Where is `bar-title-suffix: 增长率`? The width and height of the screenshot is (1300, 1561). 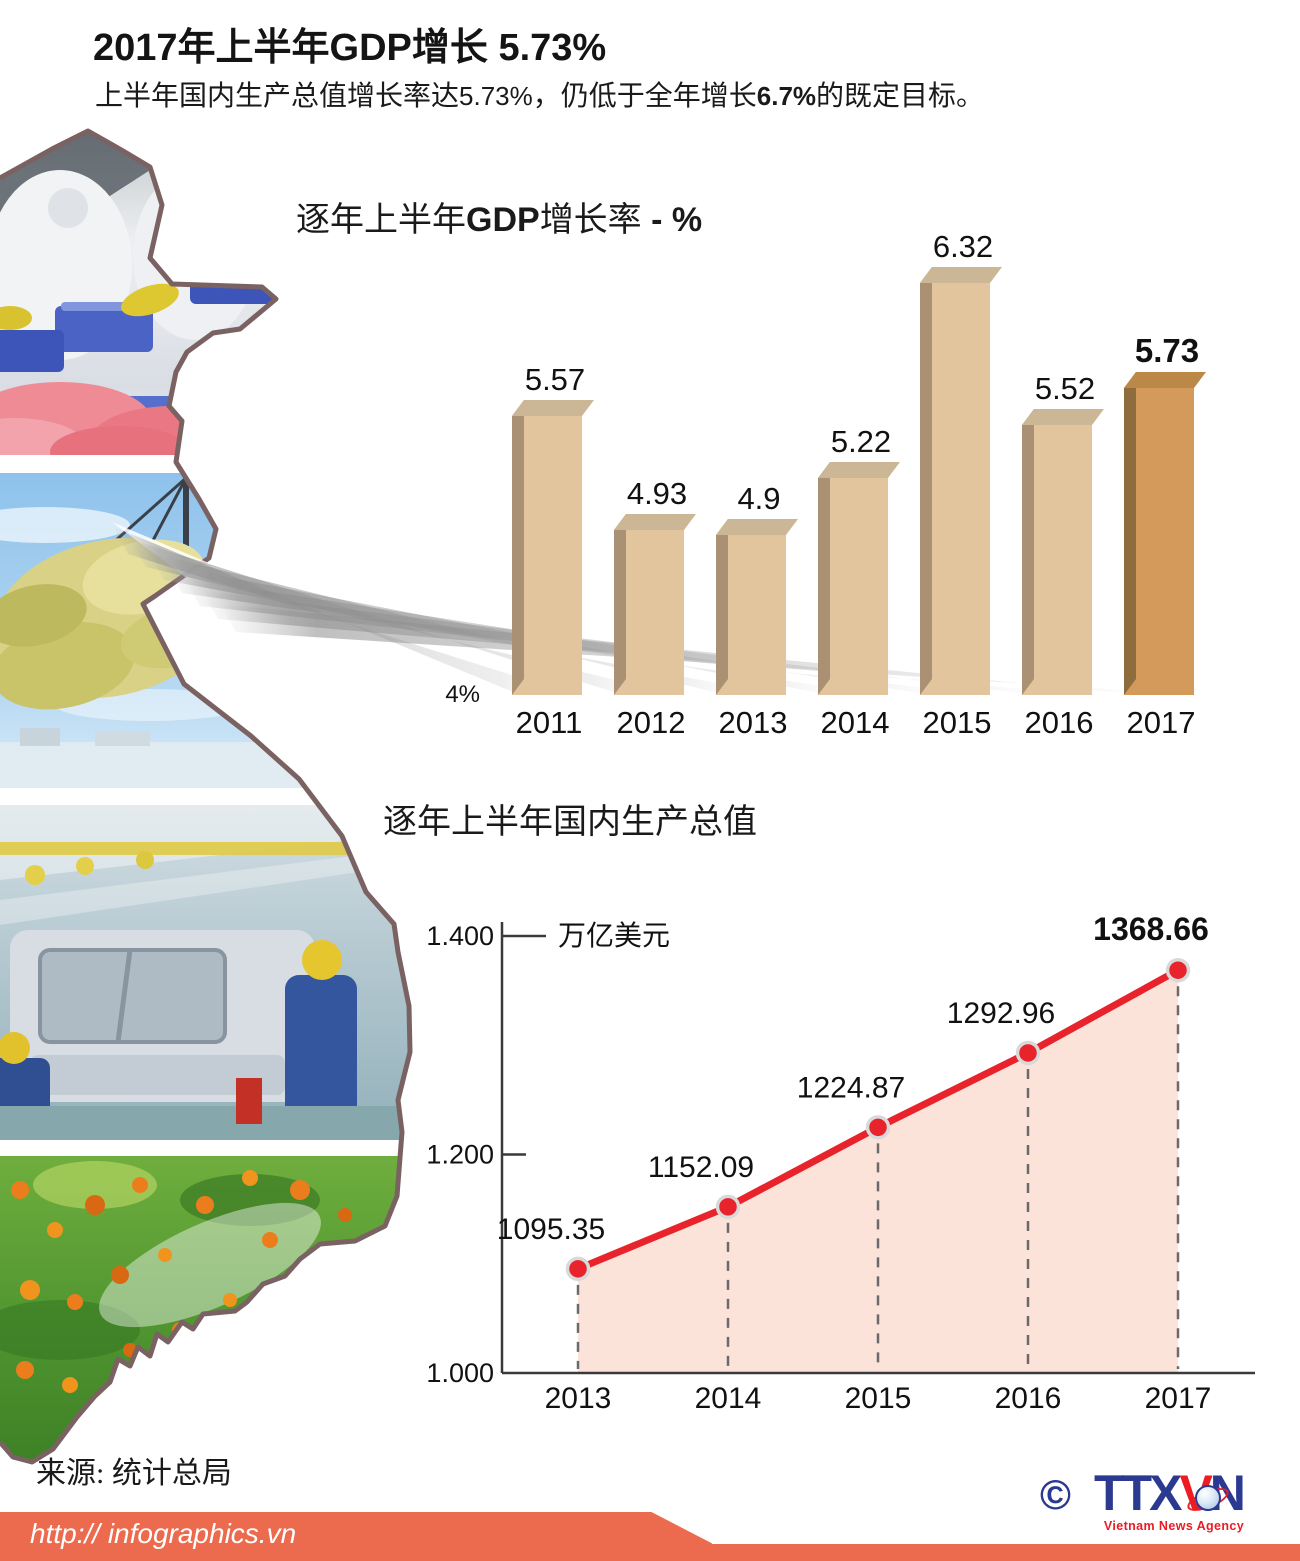
bar-title-suffix: 增长率 is located at coordinates (590, 220).